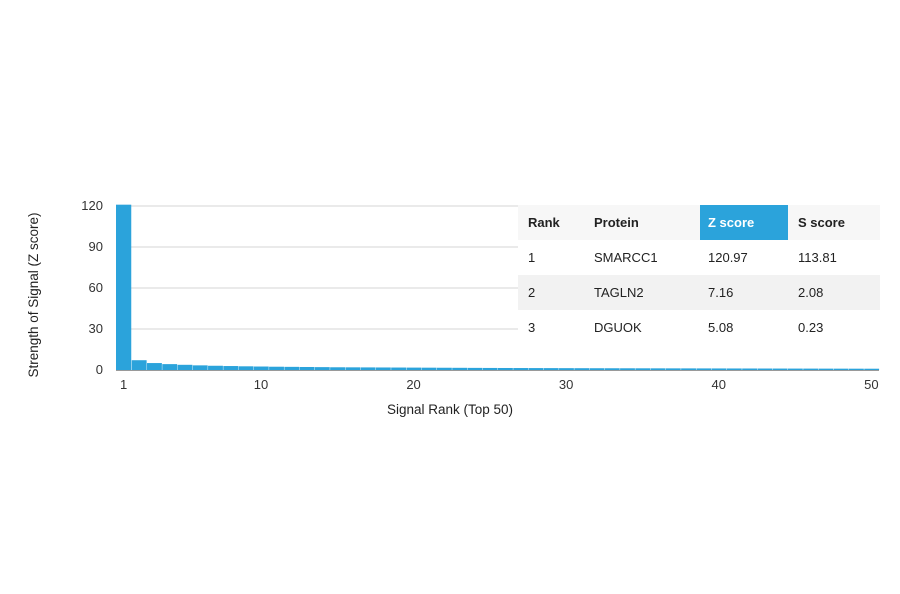  What do you see at coordinates (531, 292) in the screenshot?
I see `table-cell: 2` at bounding box center [531, 292].